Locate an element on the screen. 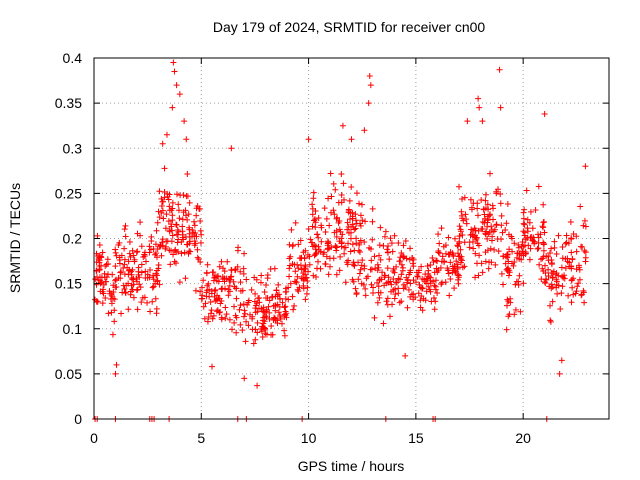 The height and width of the screenshot is (480, 640). x-tick-label: 10 is located at coordinates (309, 438).